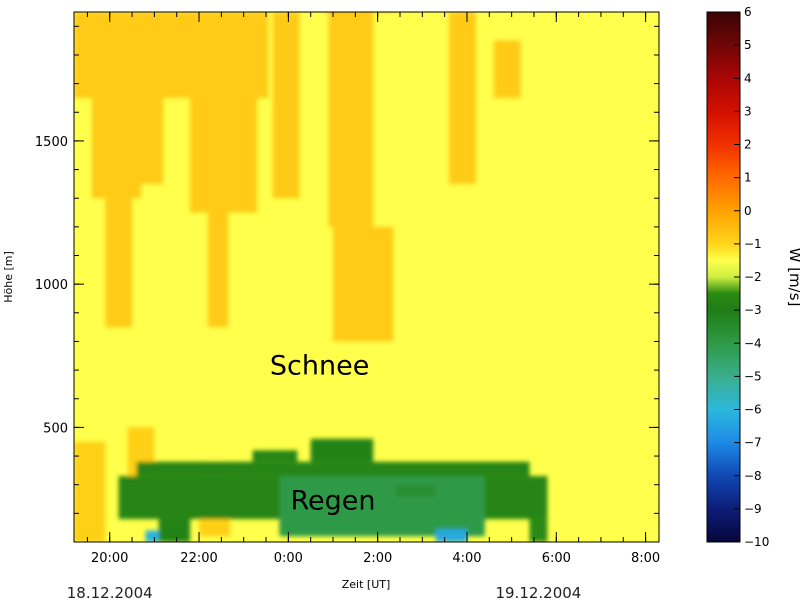  I want to click on colorbar-tick-label: −9, so click(753, 509).